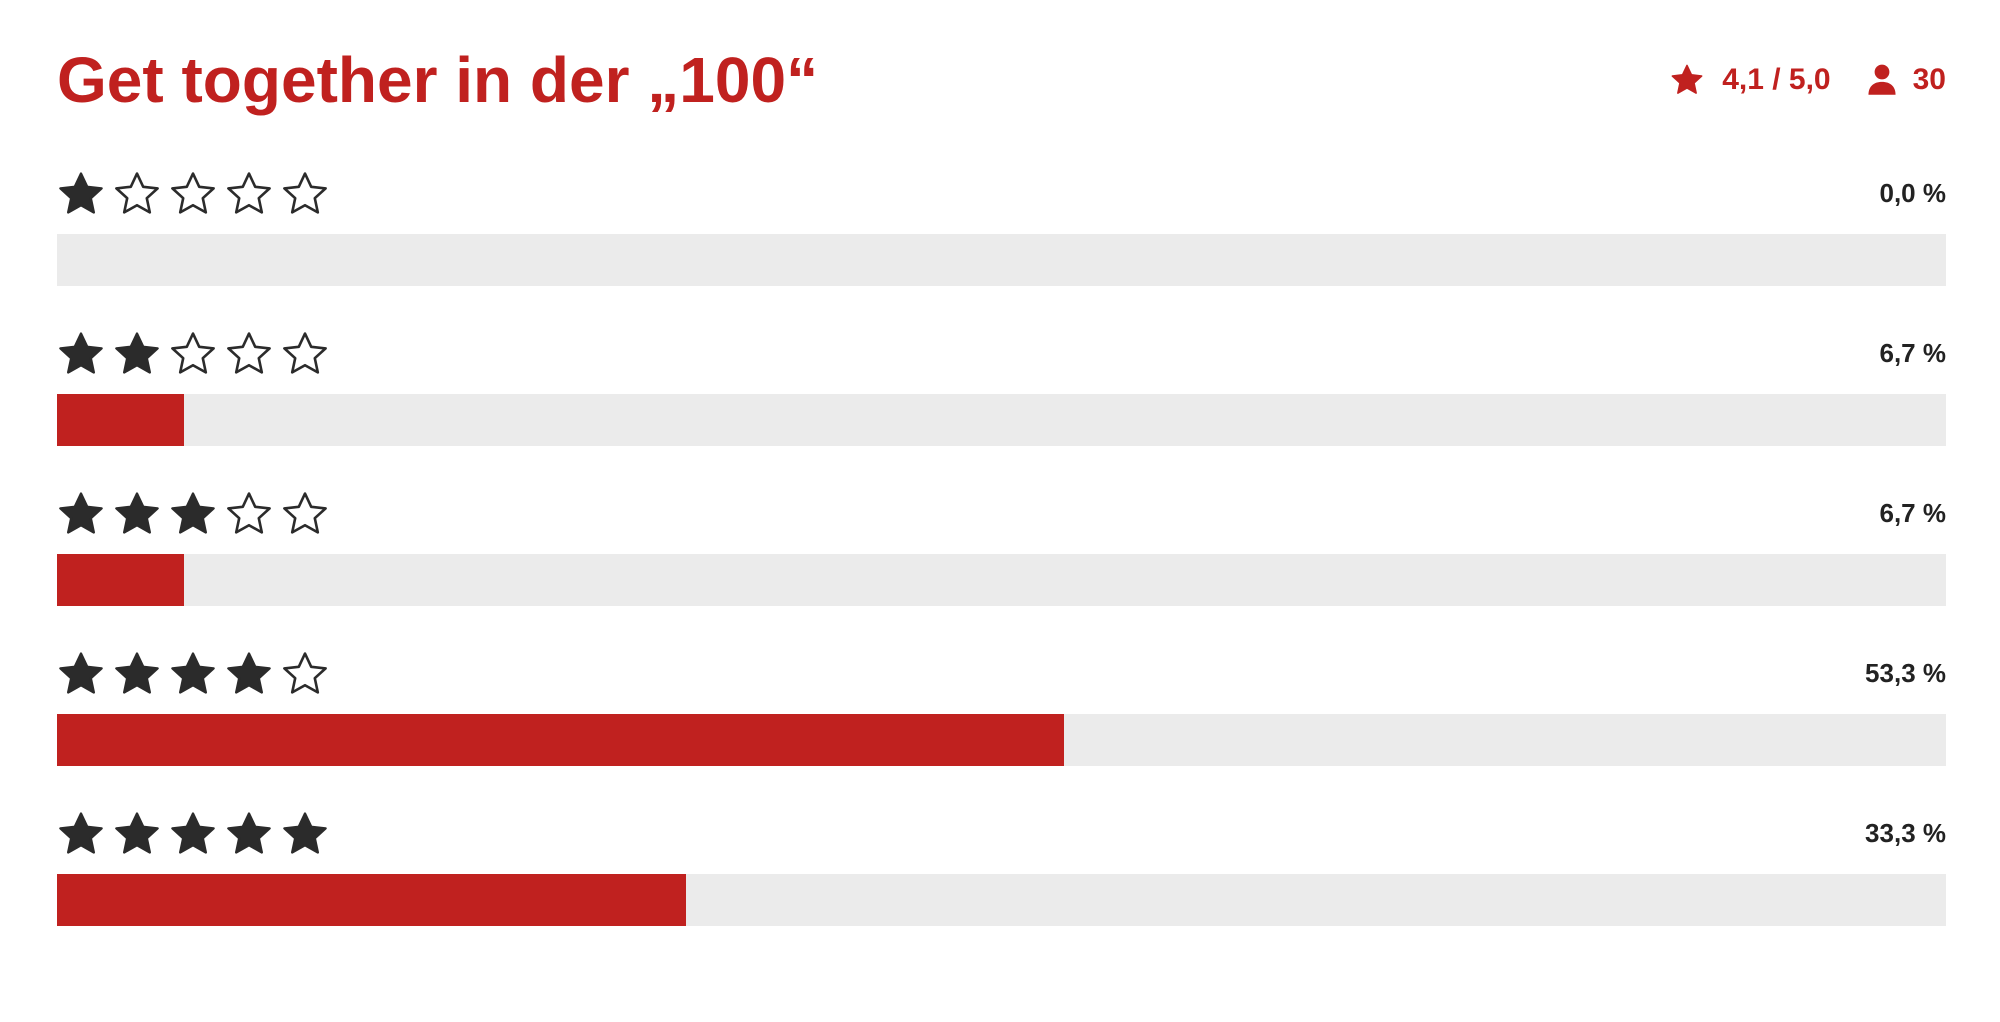 This screenshot has height=1022, width=2000. I want to click on rating-summary: 4,1 / 5,0 30, so click(1808, 80).